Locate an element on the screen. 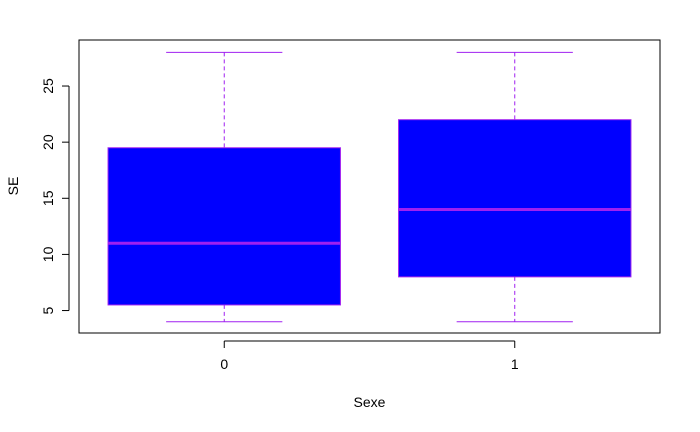  x-axis-label: Sexe is located at coordinates (370, 402).